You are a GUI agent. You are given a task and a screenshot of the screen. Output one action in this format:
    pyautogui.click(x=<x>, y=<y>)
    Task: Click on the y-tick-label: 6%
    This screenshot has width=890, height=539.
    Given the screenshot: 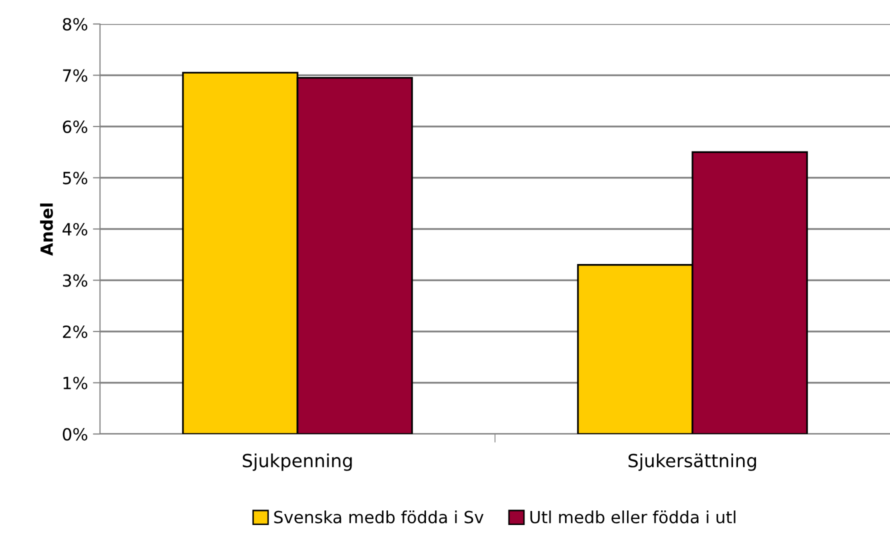 What is the action you would take?
    pyautogui.click(x=75, y=127)
    